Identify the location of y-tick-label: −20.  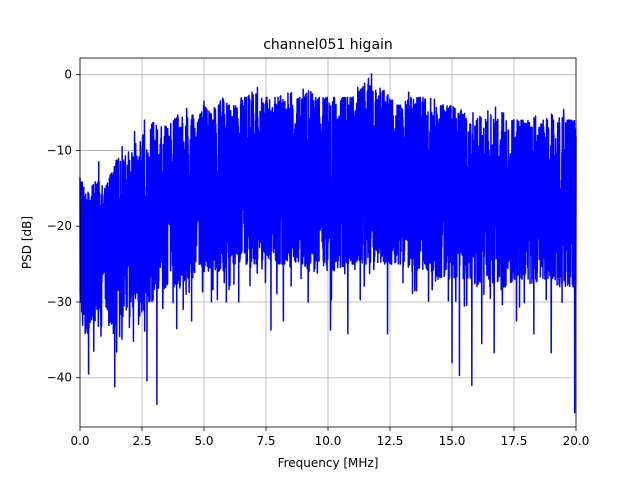
(59, 226).